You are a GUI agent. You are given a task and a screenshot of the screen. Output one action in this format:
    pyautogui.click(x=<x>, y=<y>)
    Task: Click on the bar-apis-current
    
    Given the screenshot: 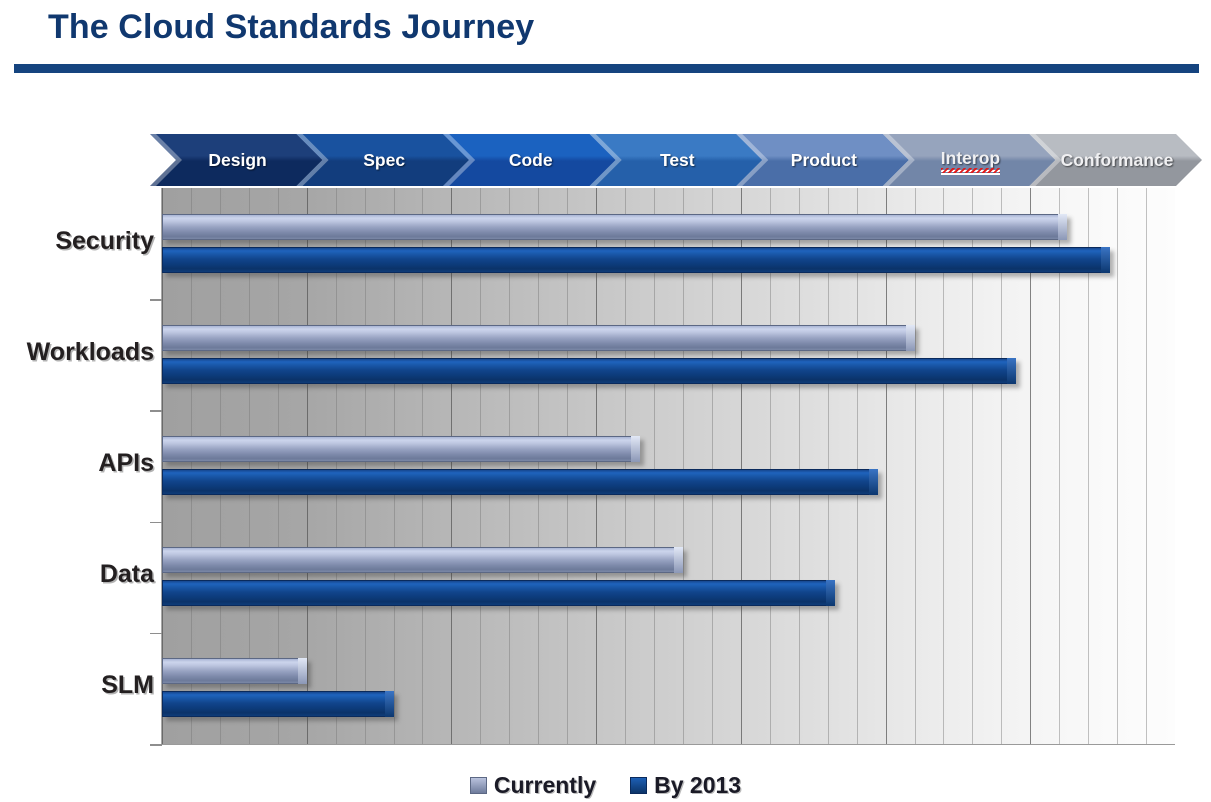 What is the action you would take?
    pyautogui.click(x=404, y=451)
    